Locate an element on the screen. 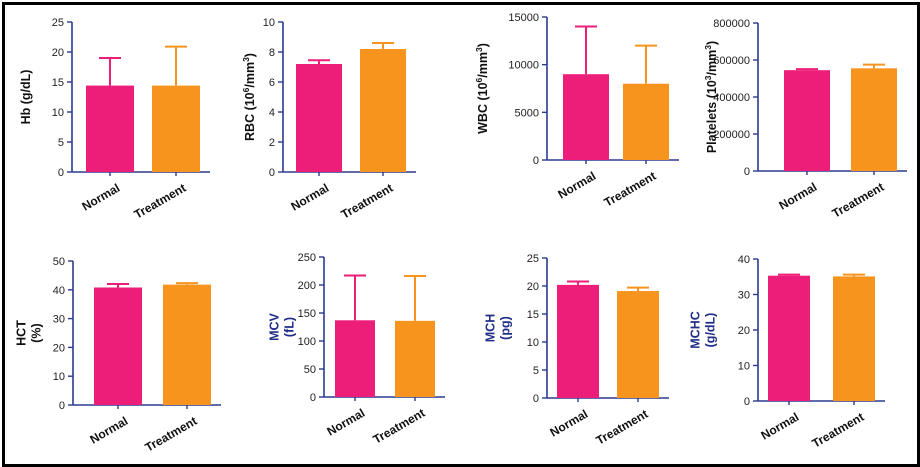 The image size is (920, 467). y-tick-label: 5000 is located at coordinates (527, 113).